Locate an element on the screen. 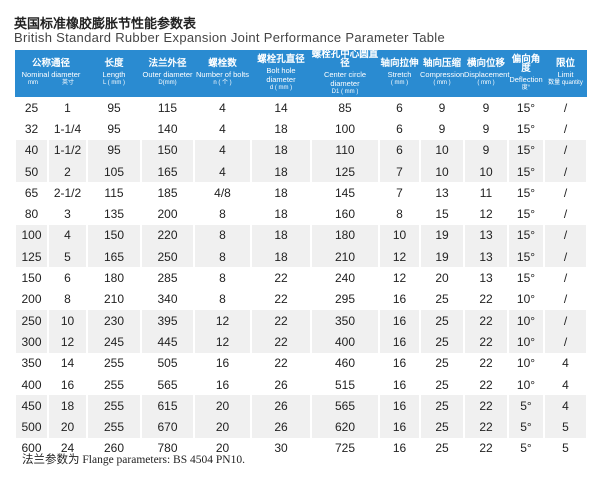  header-zh: 螺栓孔直径 is located at coordinates (281, 59).